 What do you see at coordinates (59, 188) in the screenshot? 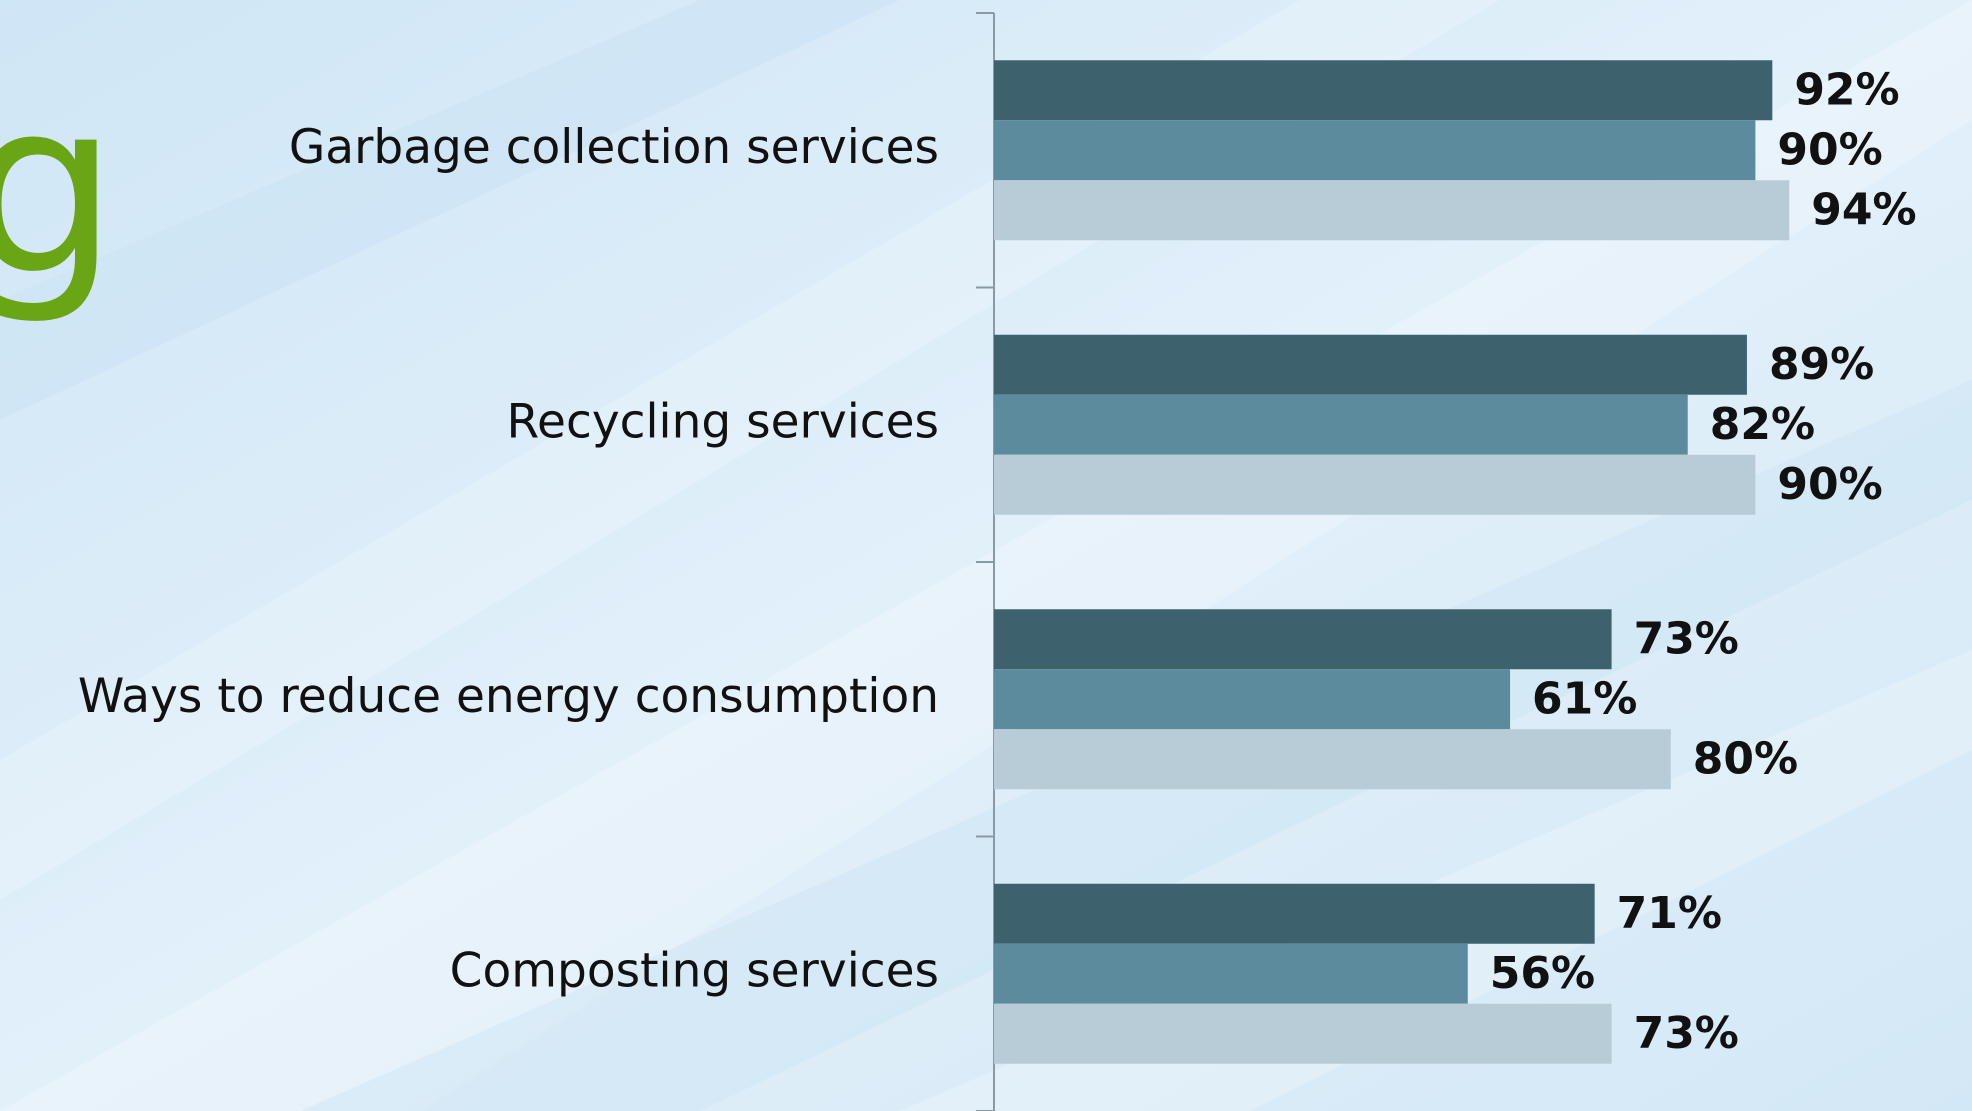
I see `title-fragment: g` at bounding box center [59, 188].